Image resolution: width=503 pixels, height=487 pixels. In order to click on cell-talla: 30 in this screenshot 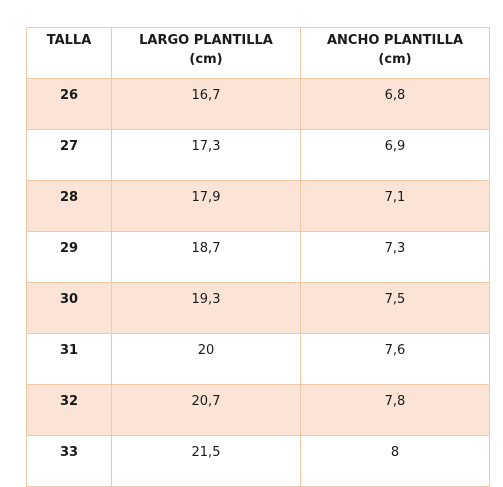, I will do `click(69, 308)`.